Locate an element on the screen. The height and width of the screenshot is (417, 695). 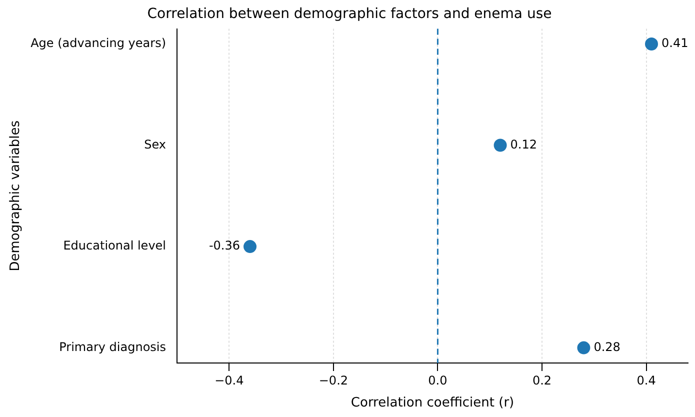
y-tick-label: Educational level is located at coordinates (114, 245).